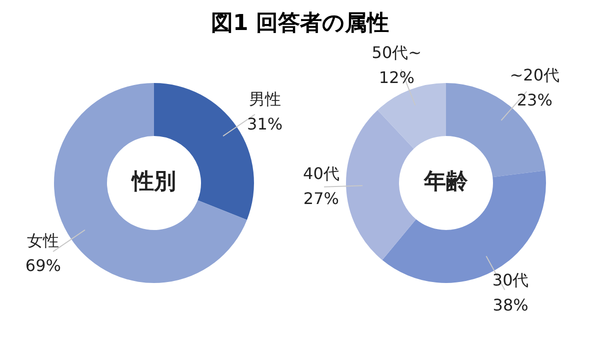 This screenshot has height=337, width=600. What do you see at coordinates (43, 240) in the screenshot?
I see `slice-label: 女性` at bounding box center [43, 240].